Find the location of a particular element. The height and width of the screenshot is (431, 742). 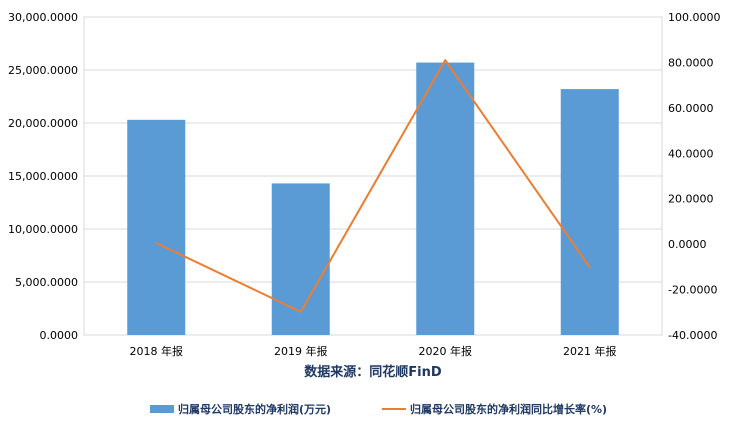

right-tick-label: -20.0000 is located at coordinates (692, 290).